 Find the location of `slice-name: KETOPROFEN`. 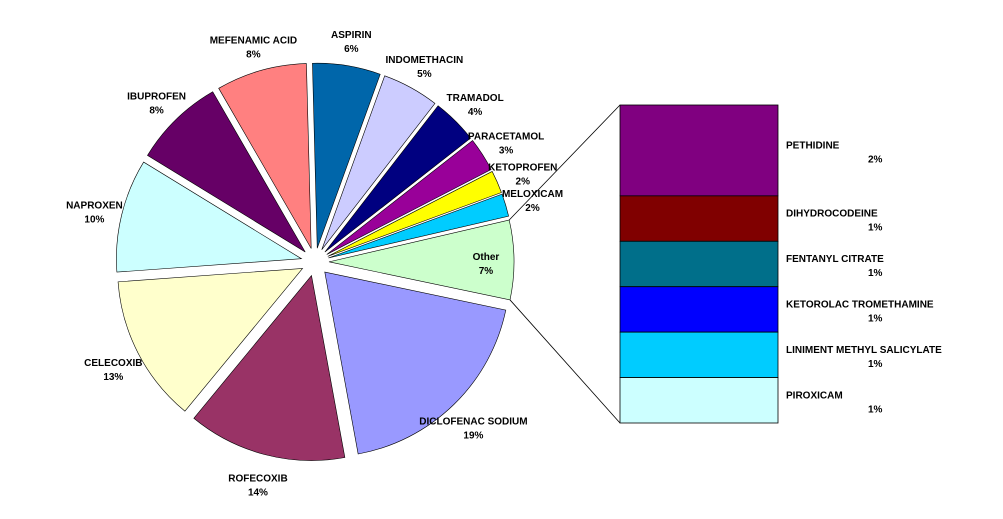

slice-name: KETOPROFEN is located at coordinates (522, 168).